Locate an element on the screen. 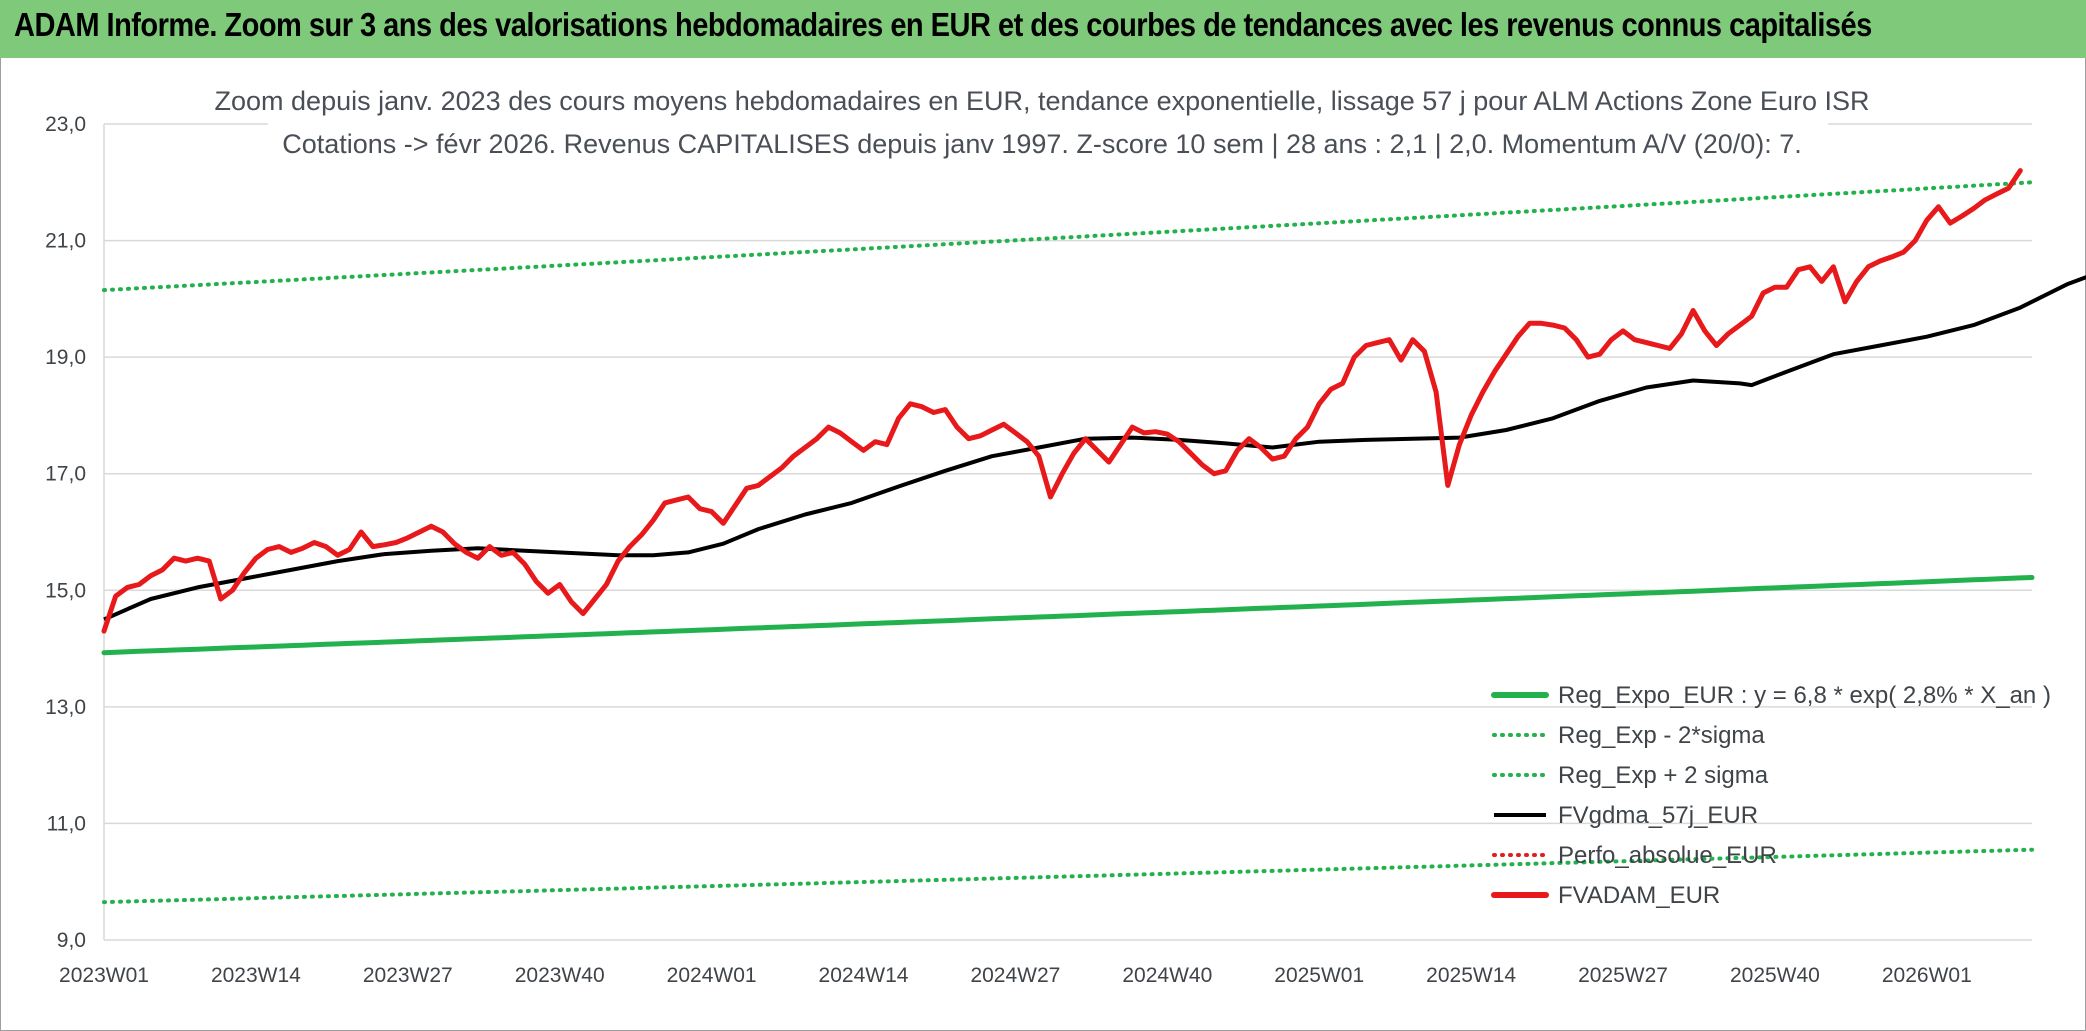  series-reg-plus-2sigma is located at coordinates (1068, 236).